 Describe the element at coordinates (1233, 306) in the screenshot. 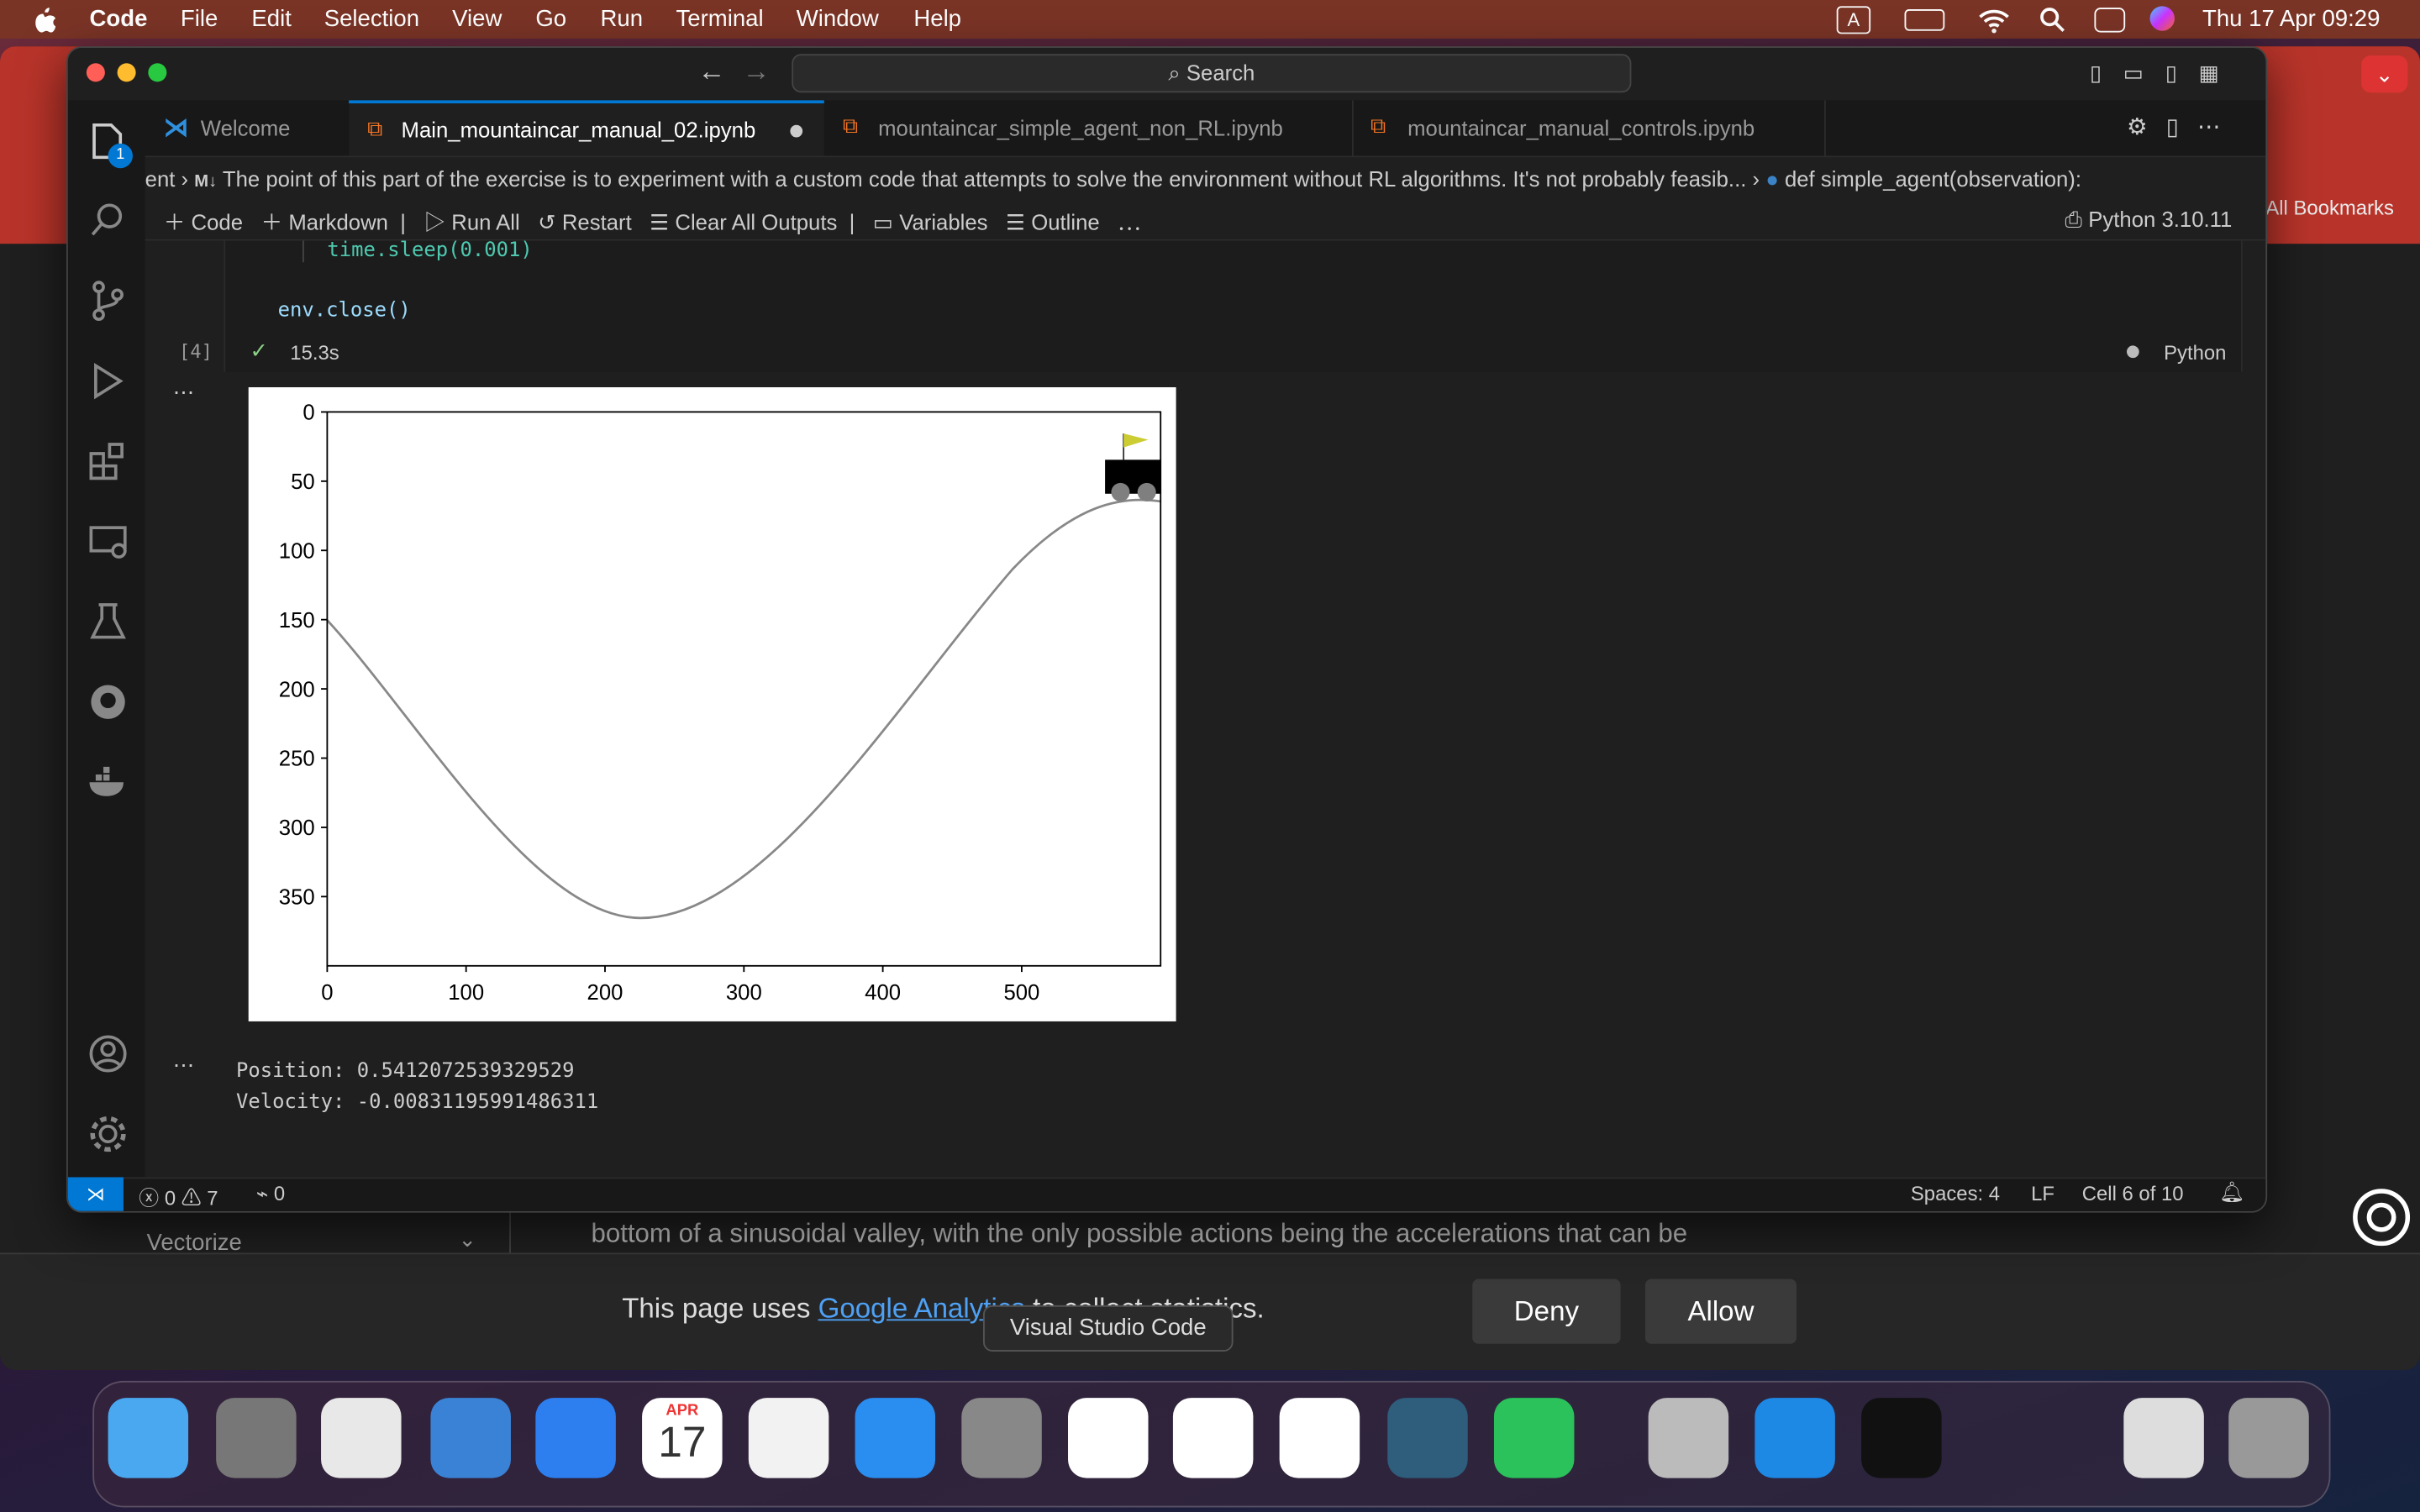

I see `code-cell` at that location.